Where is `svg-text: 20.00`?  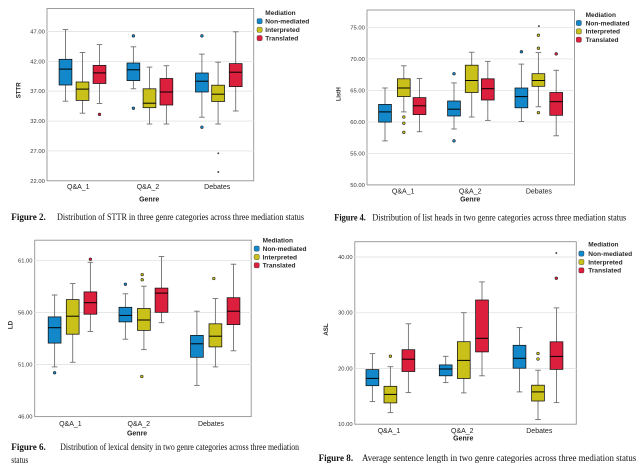
svg-text: 20.00 is located at coordinates (345, 370).